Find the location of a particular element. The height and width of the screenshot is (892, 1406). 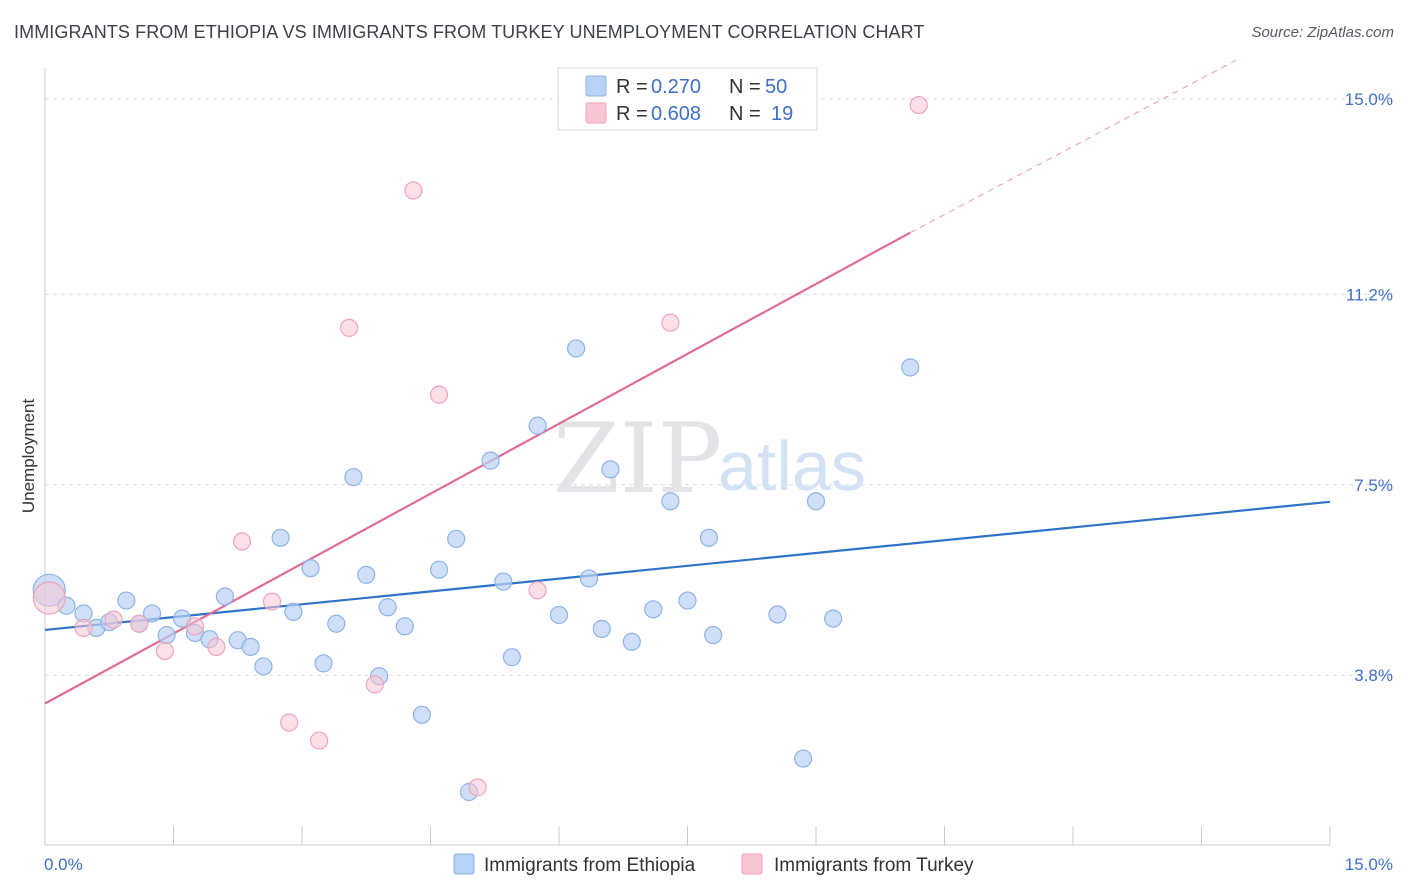

watermark-zip: ZIP is located at coordinates (637, 459).